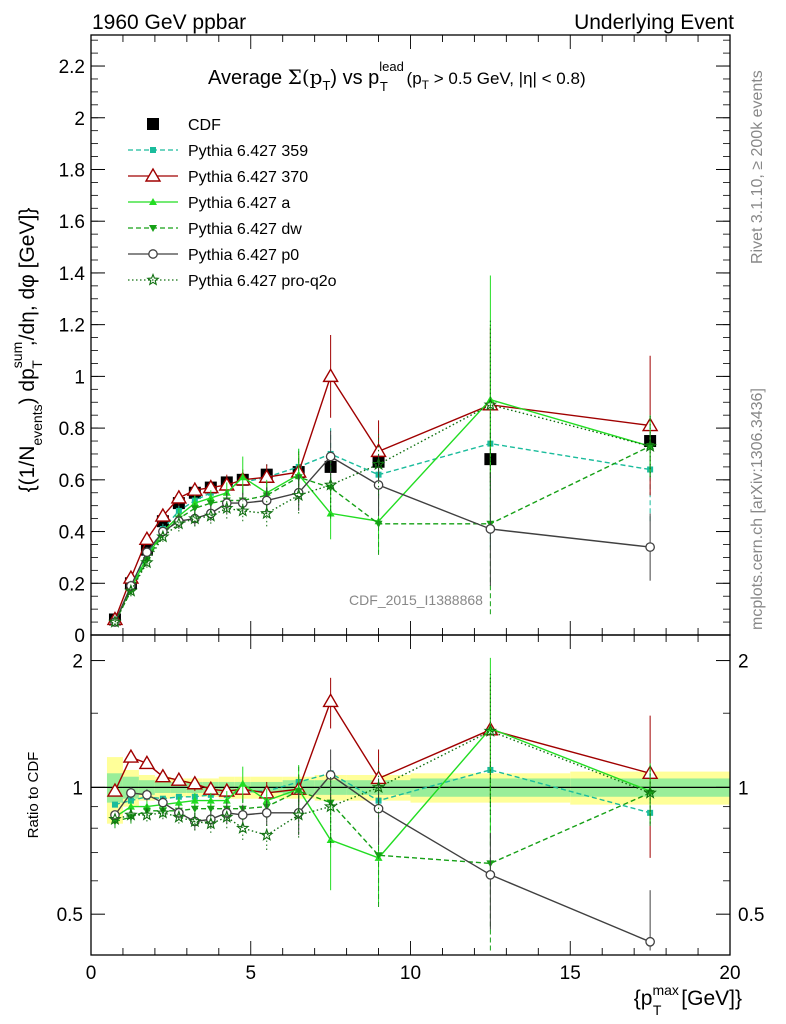  Describe the element at coordinates (743, 662) in the screenshot. I see `ratio-y-tick-label-right: 2` at that location.